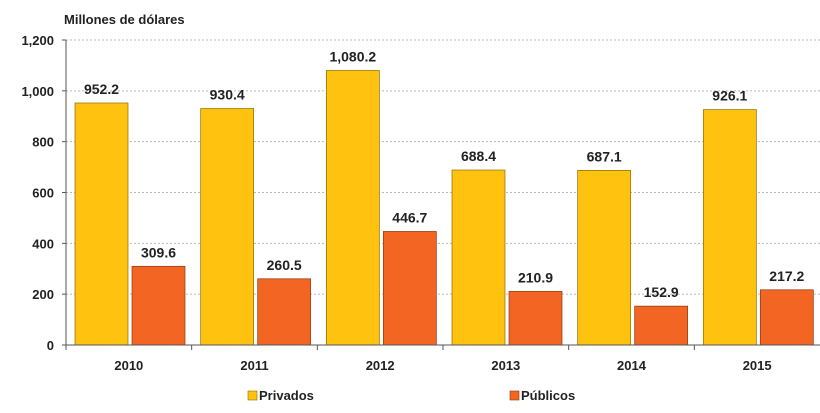 The height and width of the screenshot is (413, 820). What do you see at coordinates (50, 345) in the screenshot?
I see `y-tick-label: 0` at bounding box center [50, 345].